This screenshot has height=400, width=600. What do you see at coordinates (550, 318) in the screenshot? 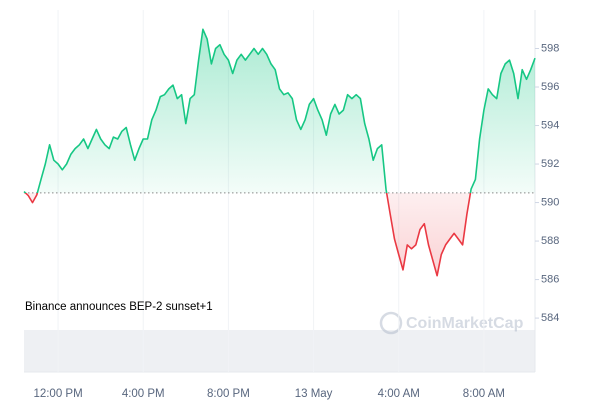
I see `y-tick-label: 584` at bounding box center [550, 318].